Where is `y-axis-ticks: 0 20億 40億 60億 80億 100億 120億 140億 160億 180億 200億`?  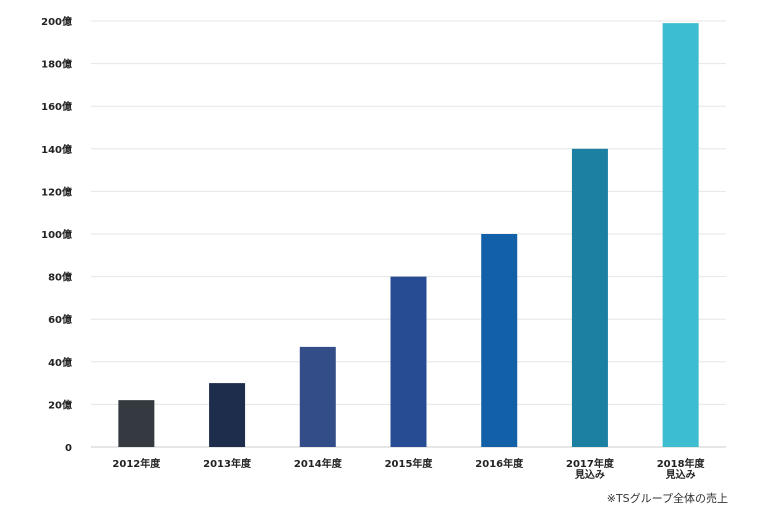 y-axis-ticks: 0 20億 40億 60億 80億 100億 120億 140億 160億 180億 200億 is located at coordinates (56, 234).